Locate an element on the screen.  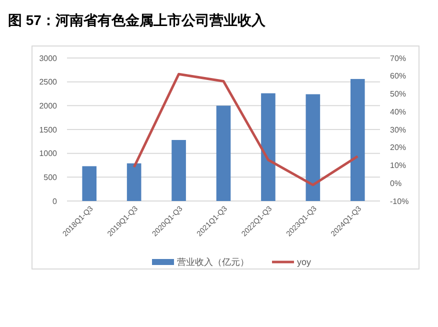
legend-label: 营业收入（亿元） is located at coordinates (213, 262).